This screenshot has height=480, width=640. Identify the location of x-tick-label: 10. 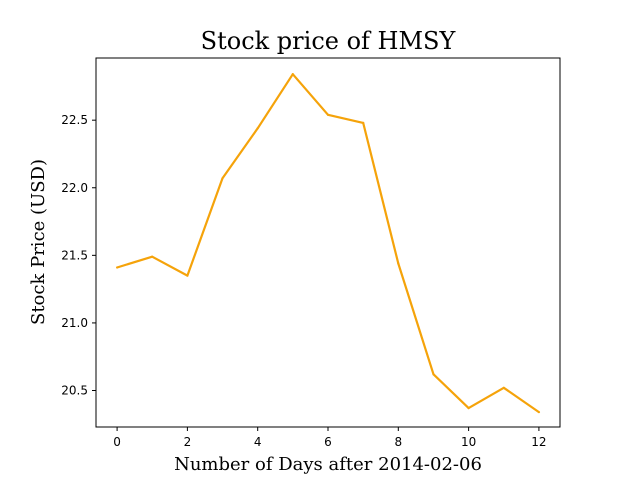
(468, 442).